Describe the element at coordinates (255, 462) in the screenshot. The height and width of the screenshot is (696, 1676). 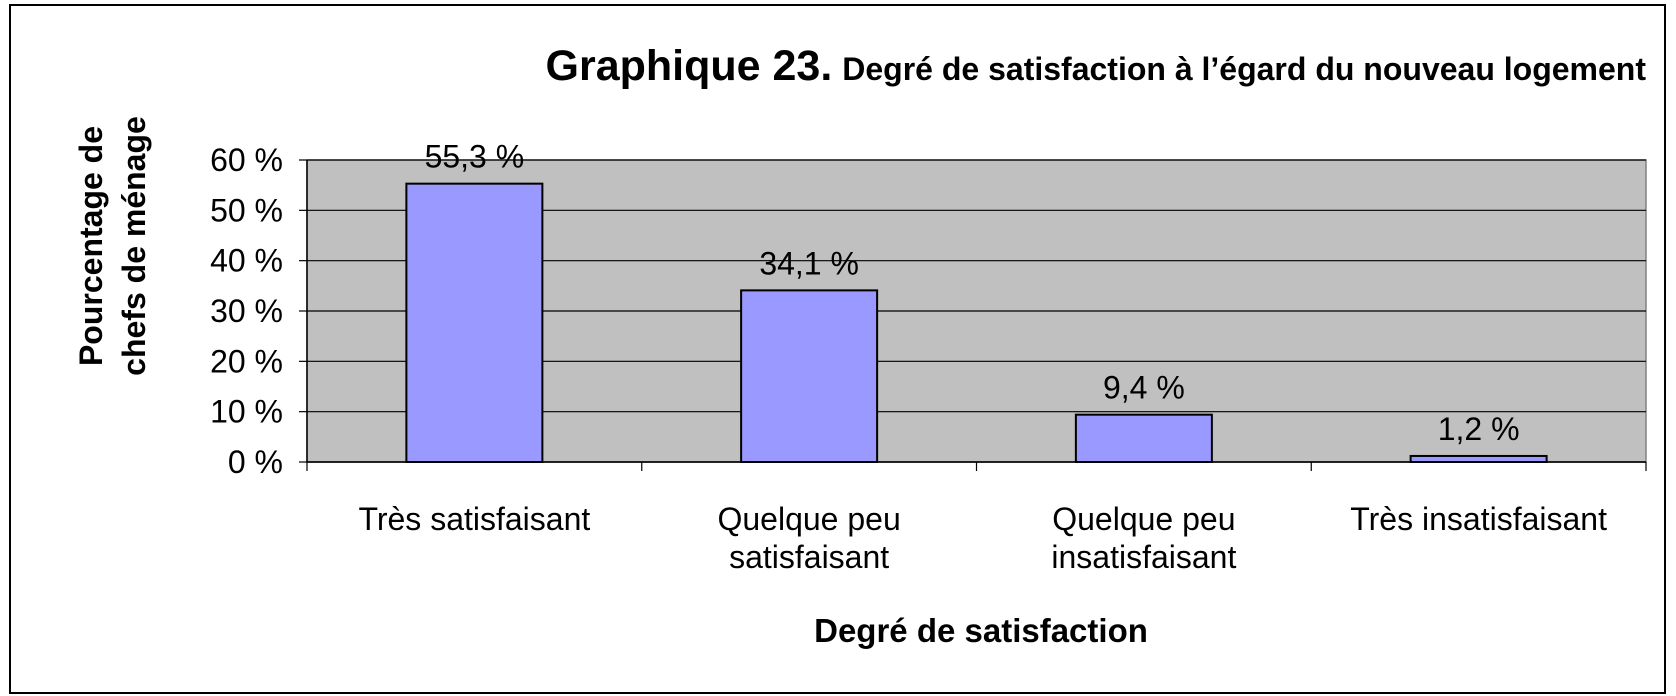
I see `y-tick-label: 0 %` at that location.